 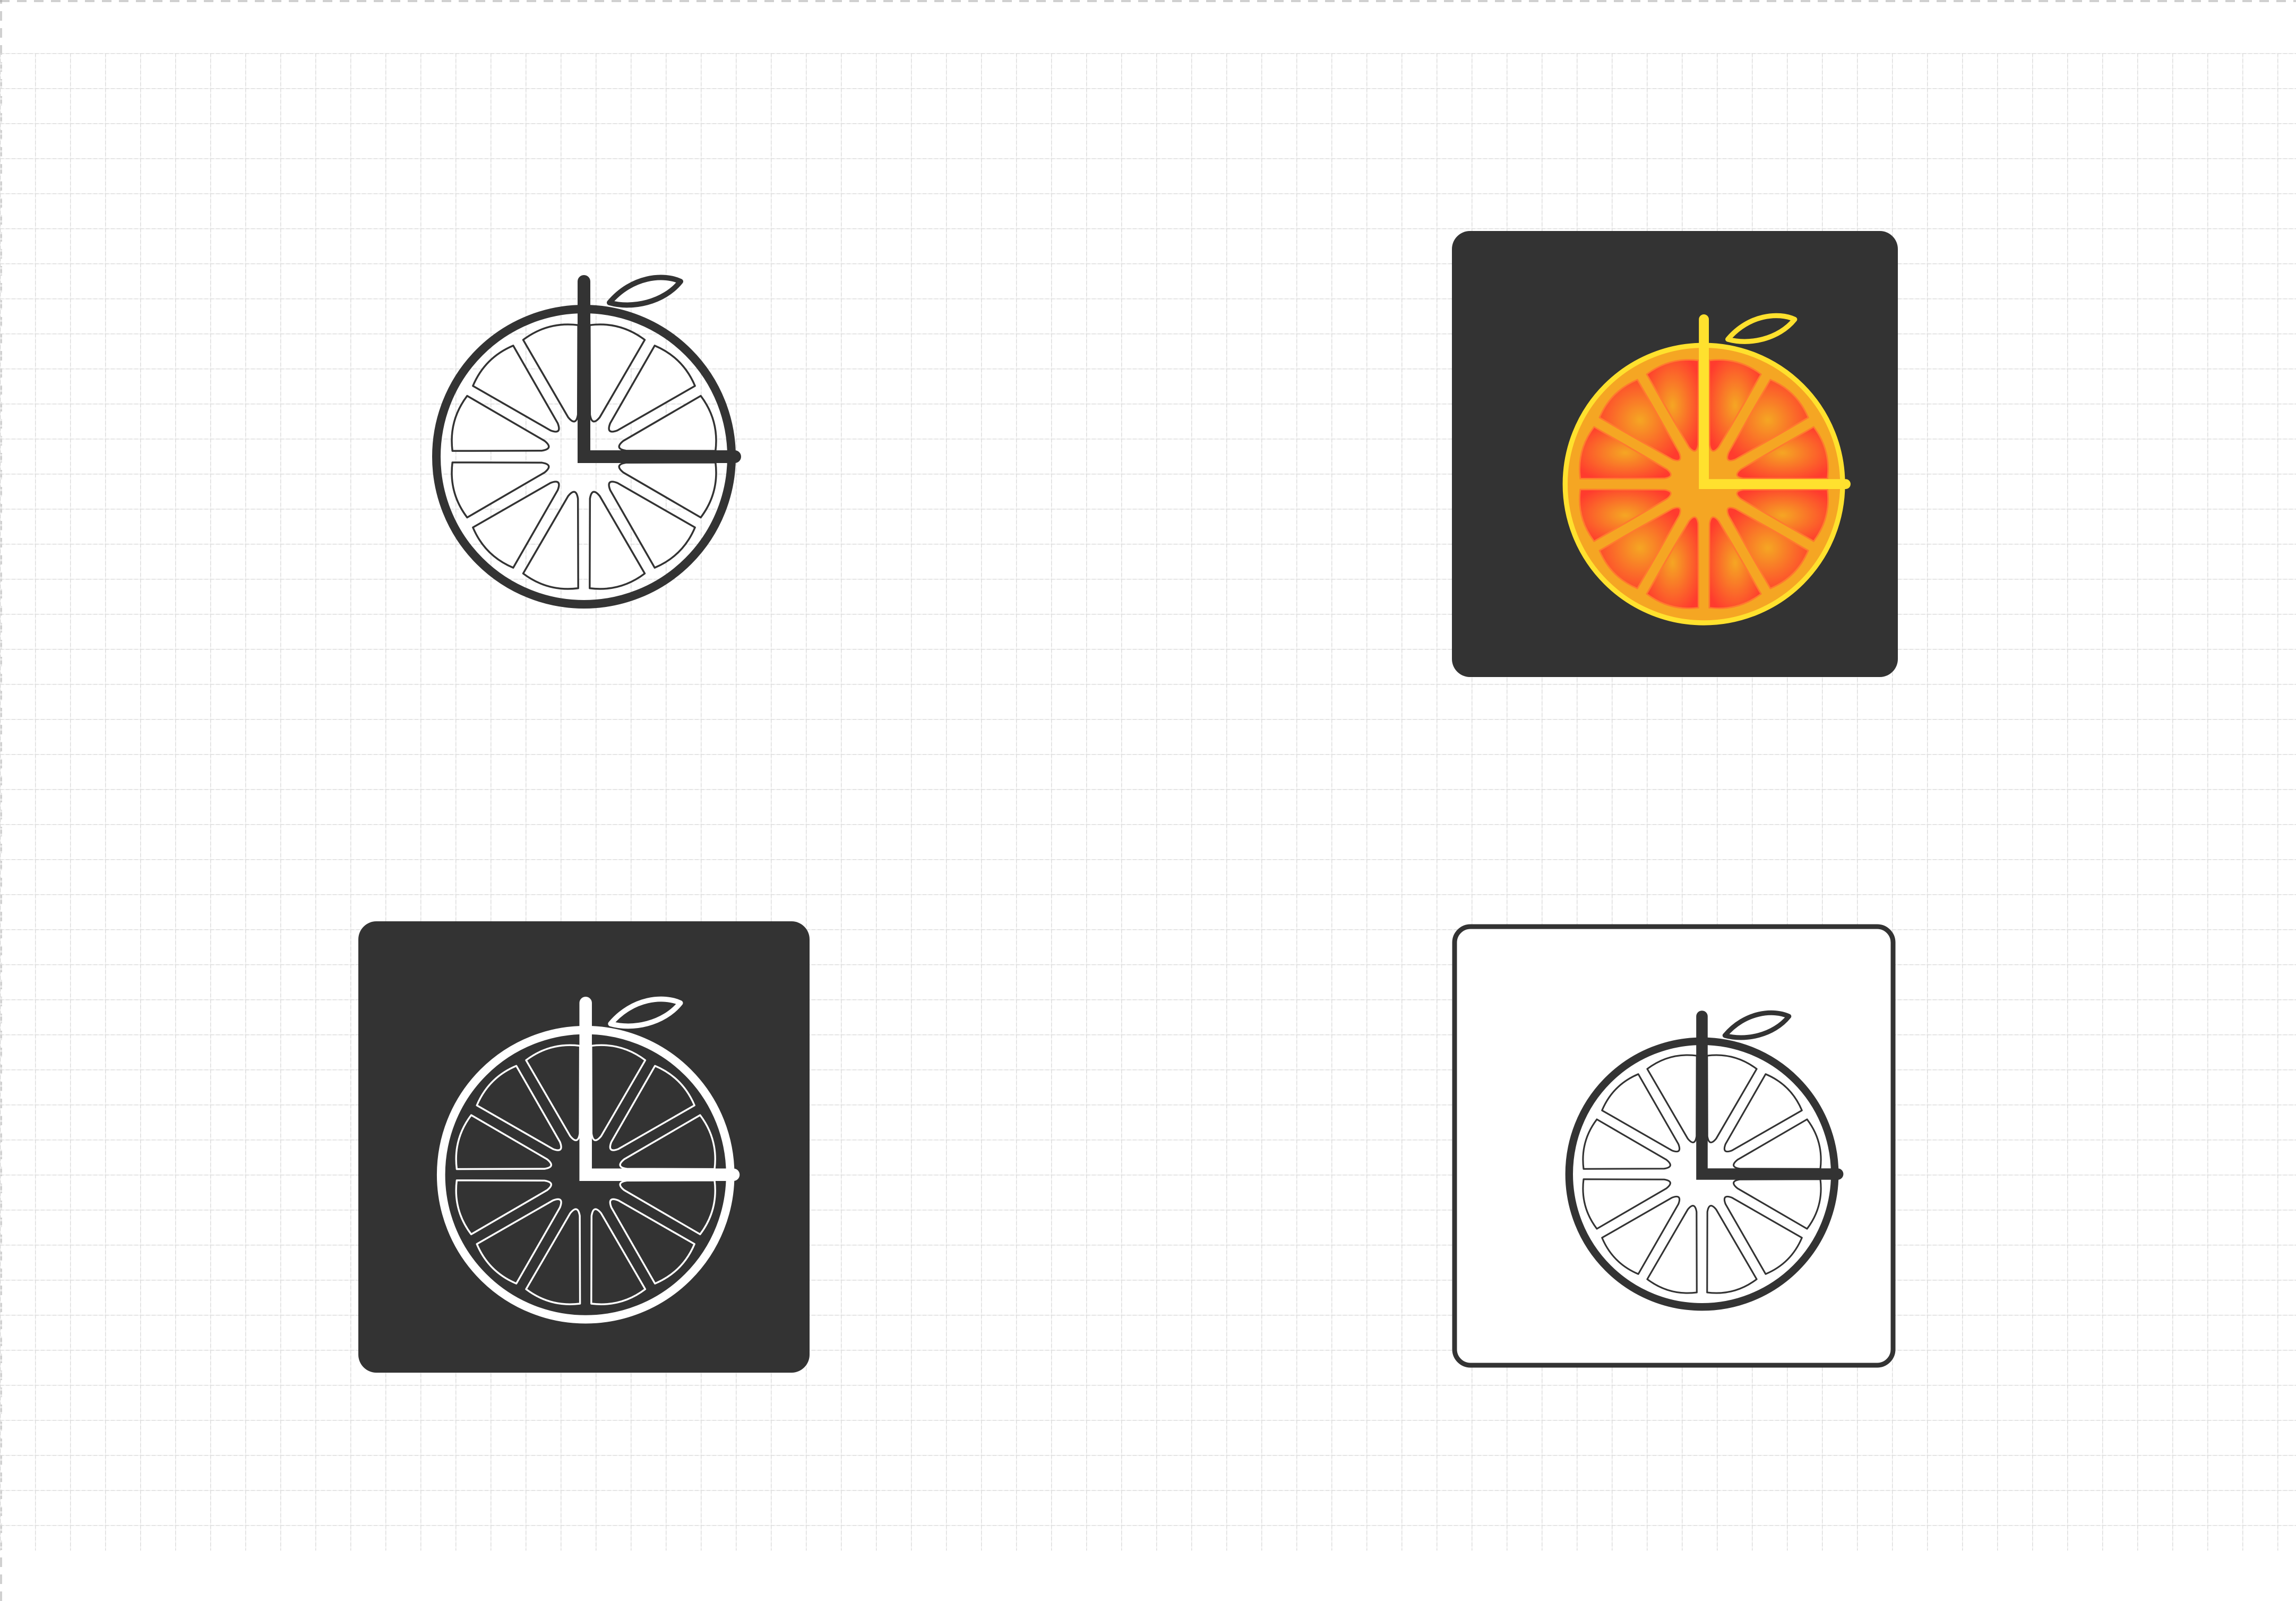 I want to click on logo-variant-white-dark, so click(x=584, y=1147).